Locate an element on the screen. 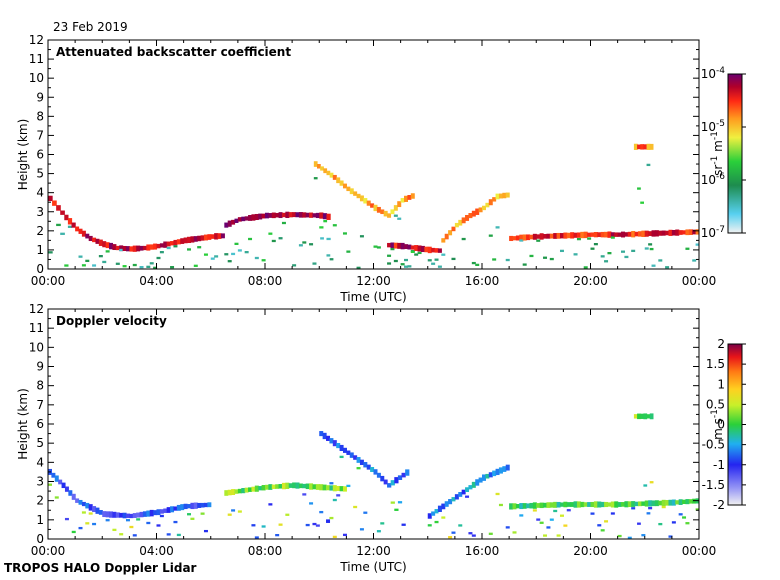  y-tick-label: 1 is located at coordinates (40, 520).